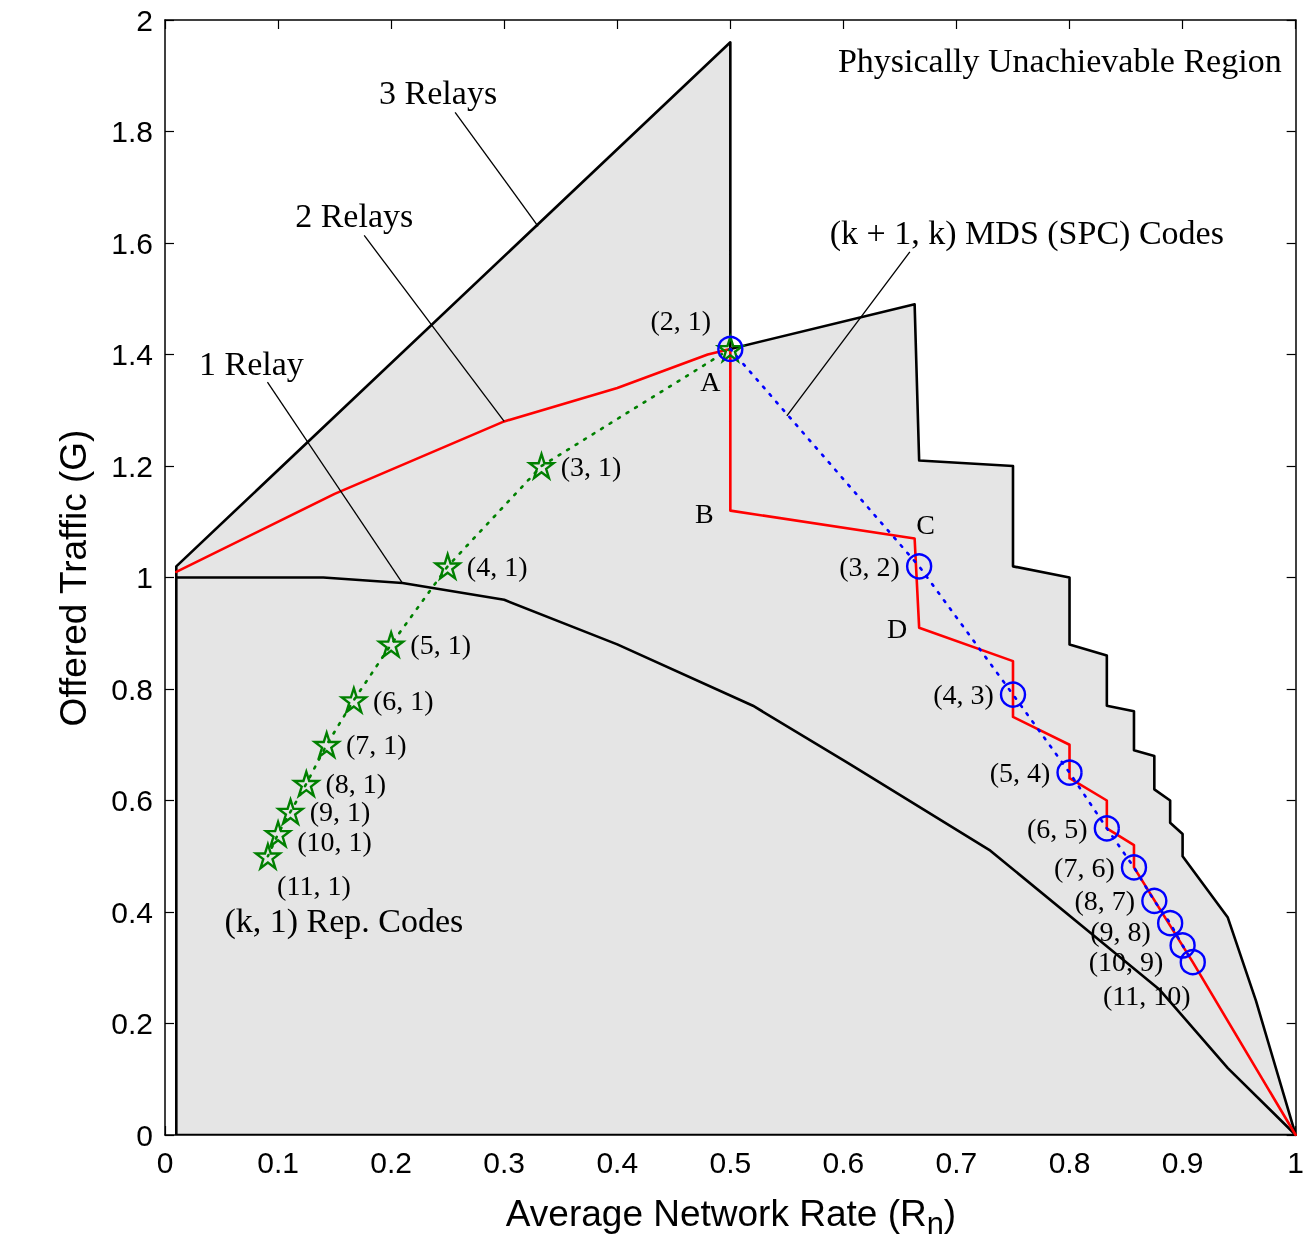 The height and width of the screenshot is (1248, 1307). What do you see at coordinates (925, 524) in the screenshot?
I see `annotation: C` at bounding box center [925, 524].